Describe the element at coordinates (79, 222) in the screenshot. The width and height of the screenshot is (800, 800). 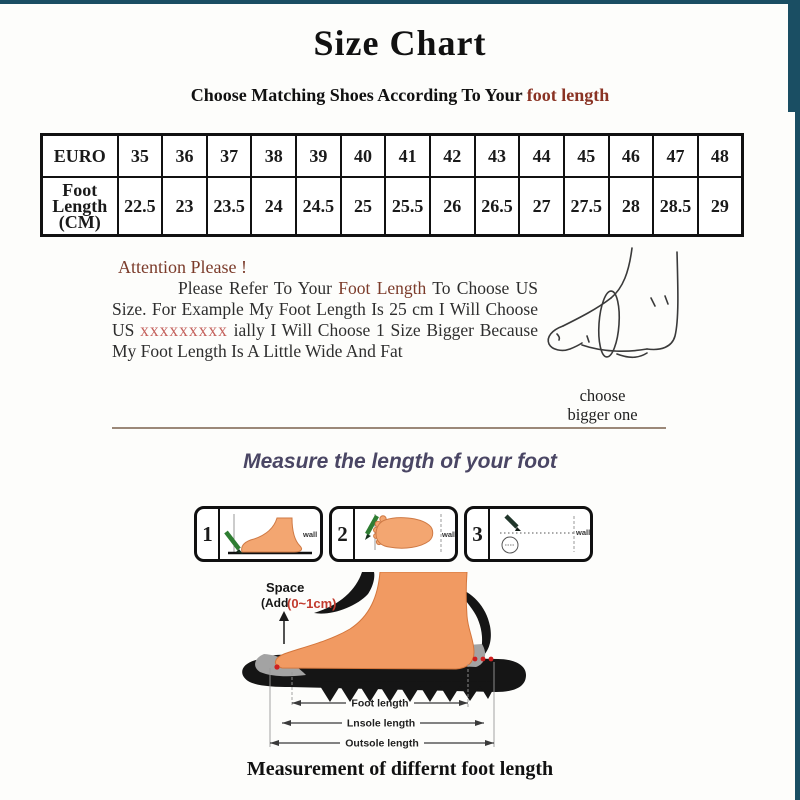
I see `foot-length-label-line: (CM)` at that location.